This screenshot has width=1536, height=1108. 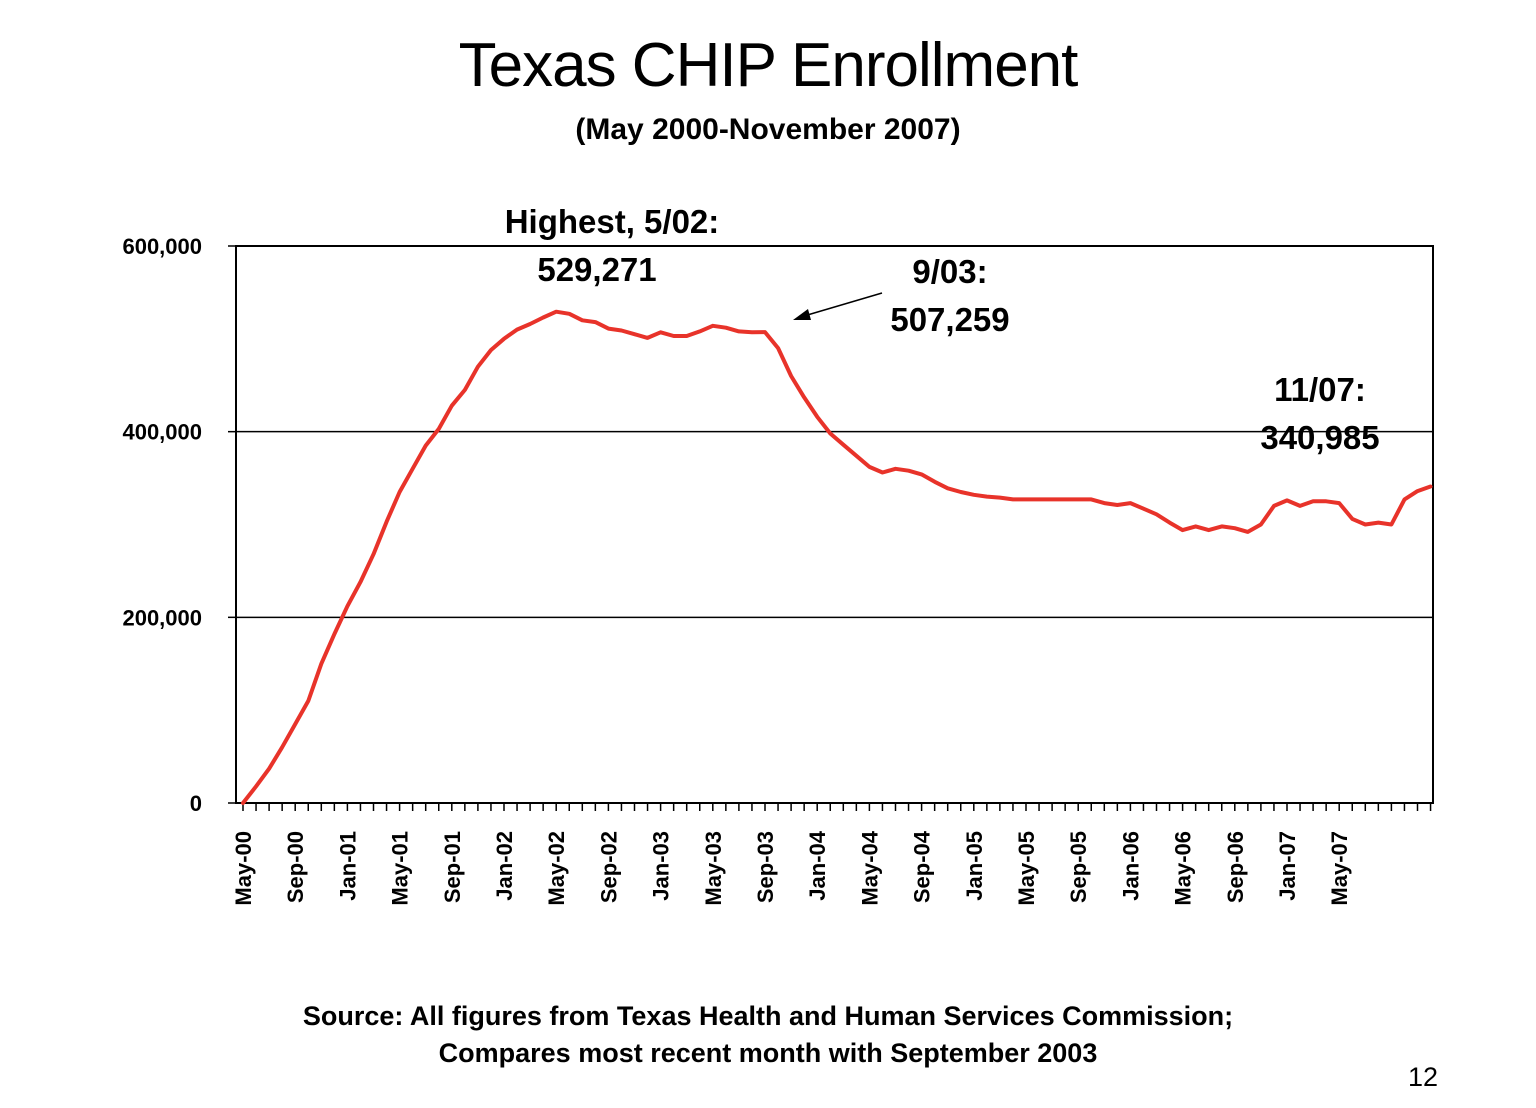 I want to click on x-tick-label: Jan-07, so click(x=1287, y=866).